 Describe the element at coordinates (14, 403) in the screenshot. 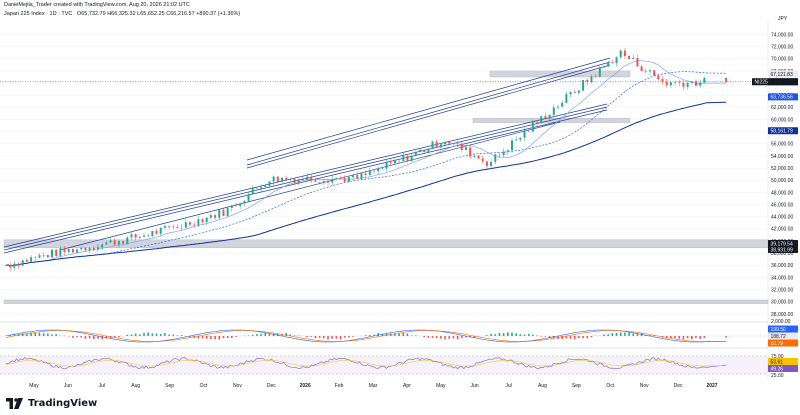

I see `tradingview-icon` at that location.